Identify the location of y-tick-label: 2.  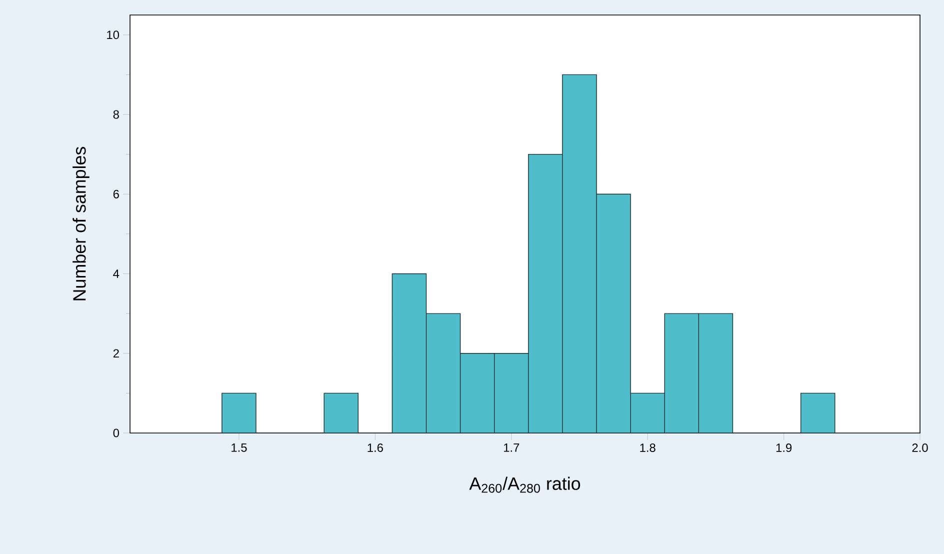
(116, 353).